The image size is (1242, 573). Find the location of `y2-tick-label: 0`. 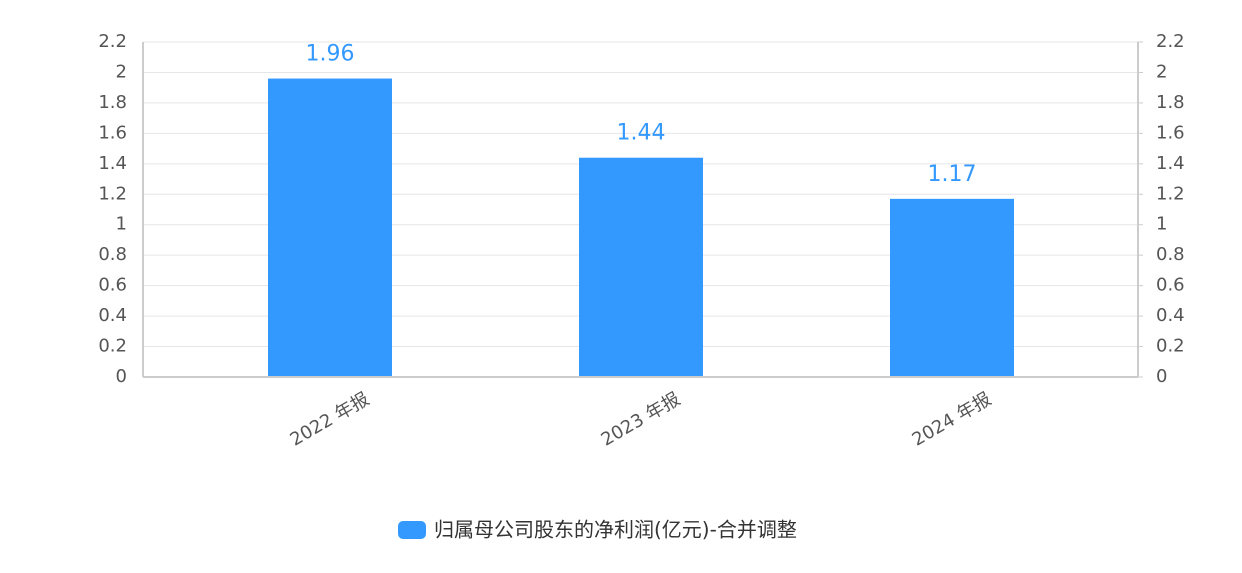

y2-tick-label: 0 is located at coordinates (1161, 376).